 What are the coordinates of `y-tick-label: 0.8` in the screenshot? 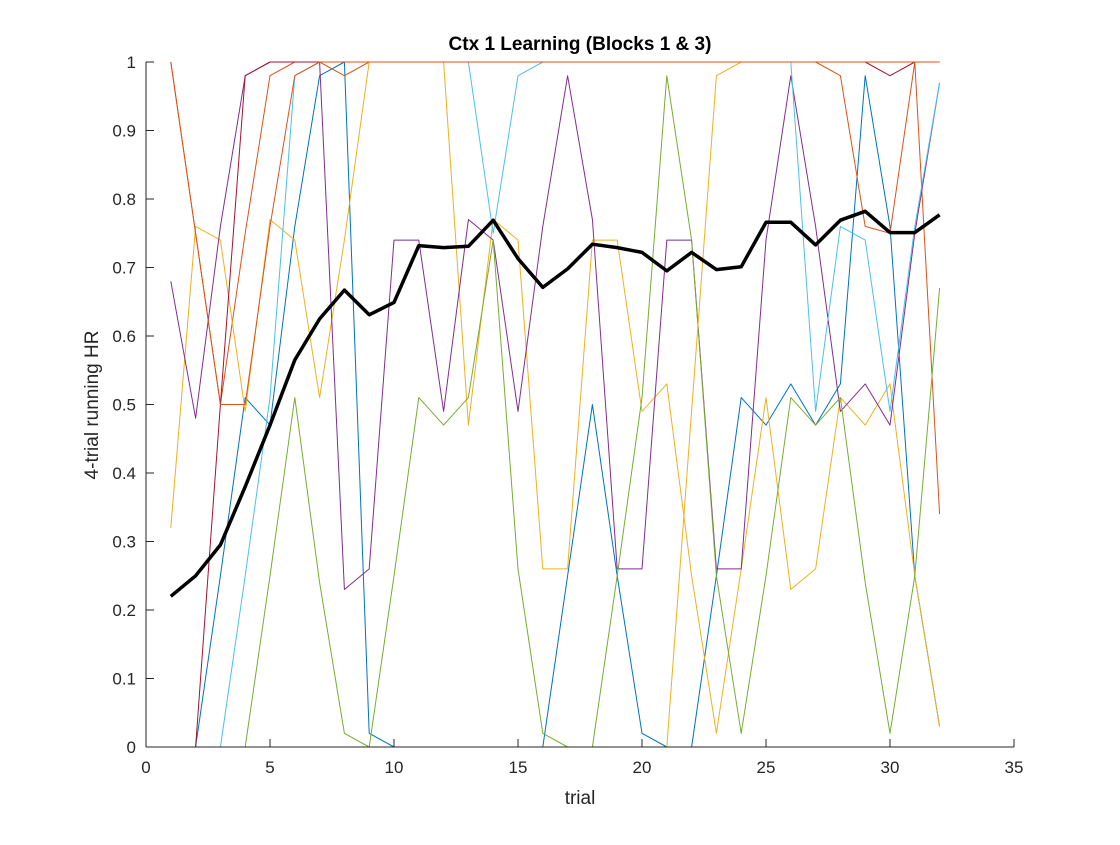 It's located at (124, 199).